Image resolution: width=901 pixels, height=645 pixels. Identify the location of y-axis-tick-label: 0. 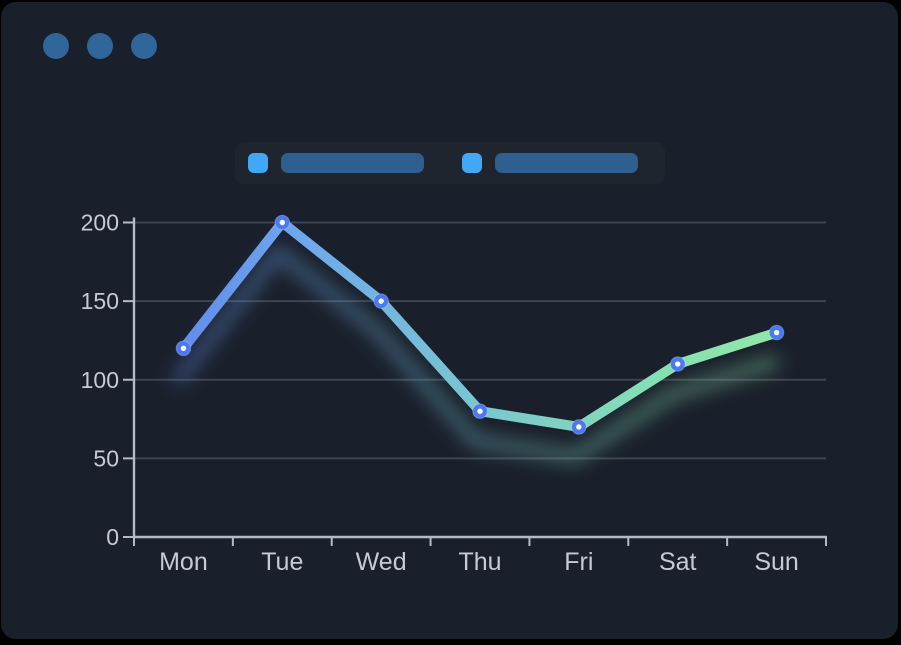
(112, 537).